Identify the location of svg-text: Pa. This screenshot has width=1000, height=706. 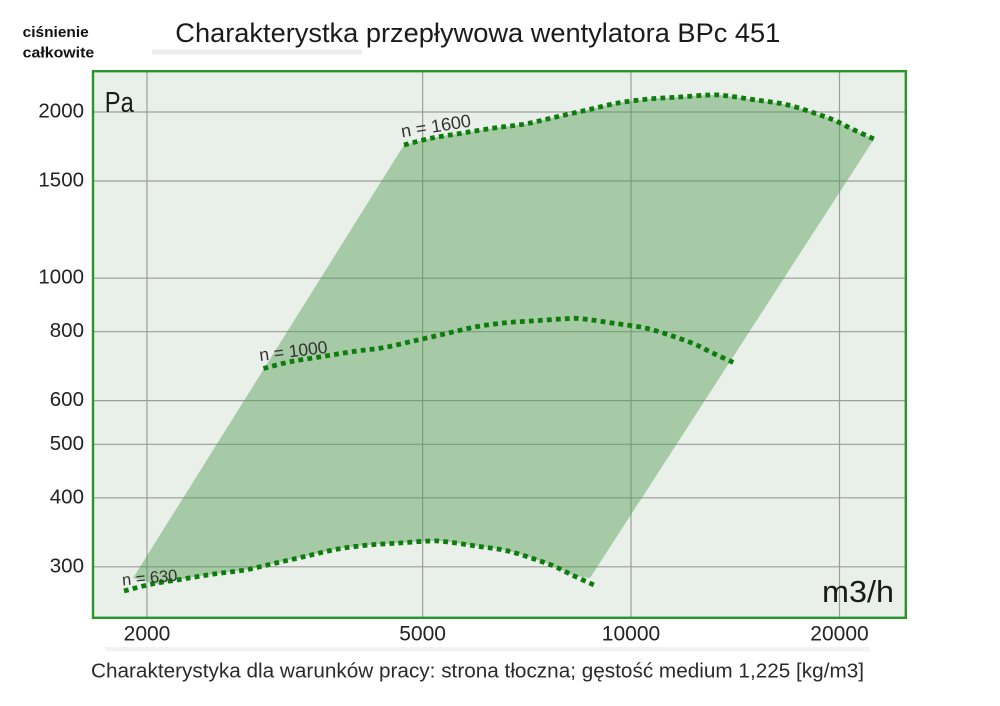
(119, 103).